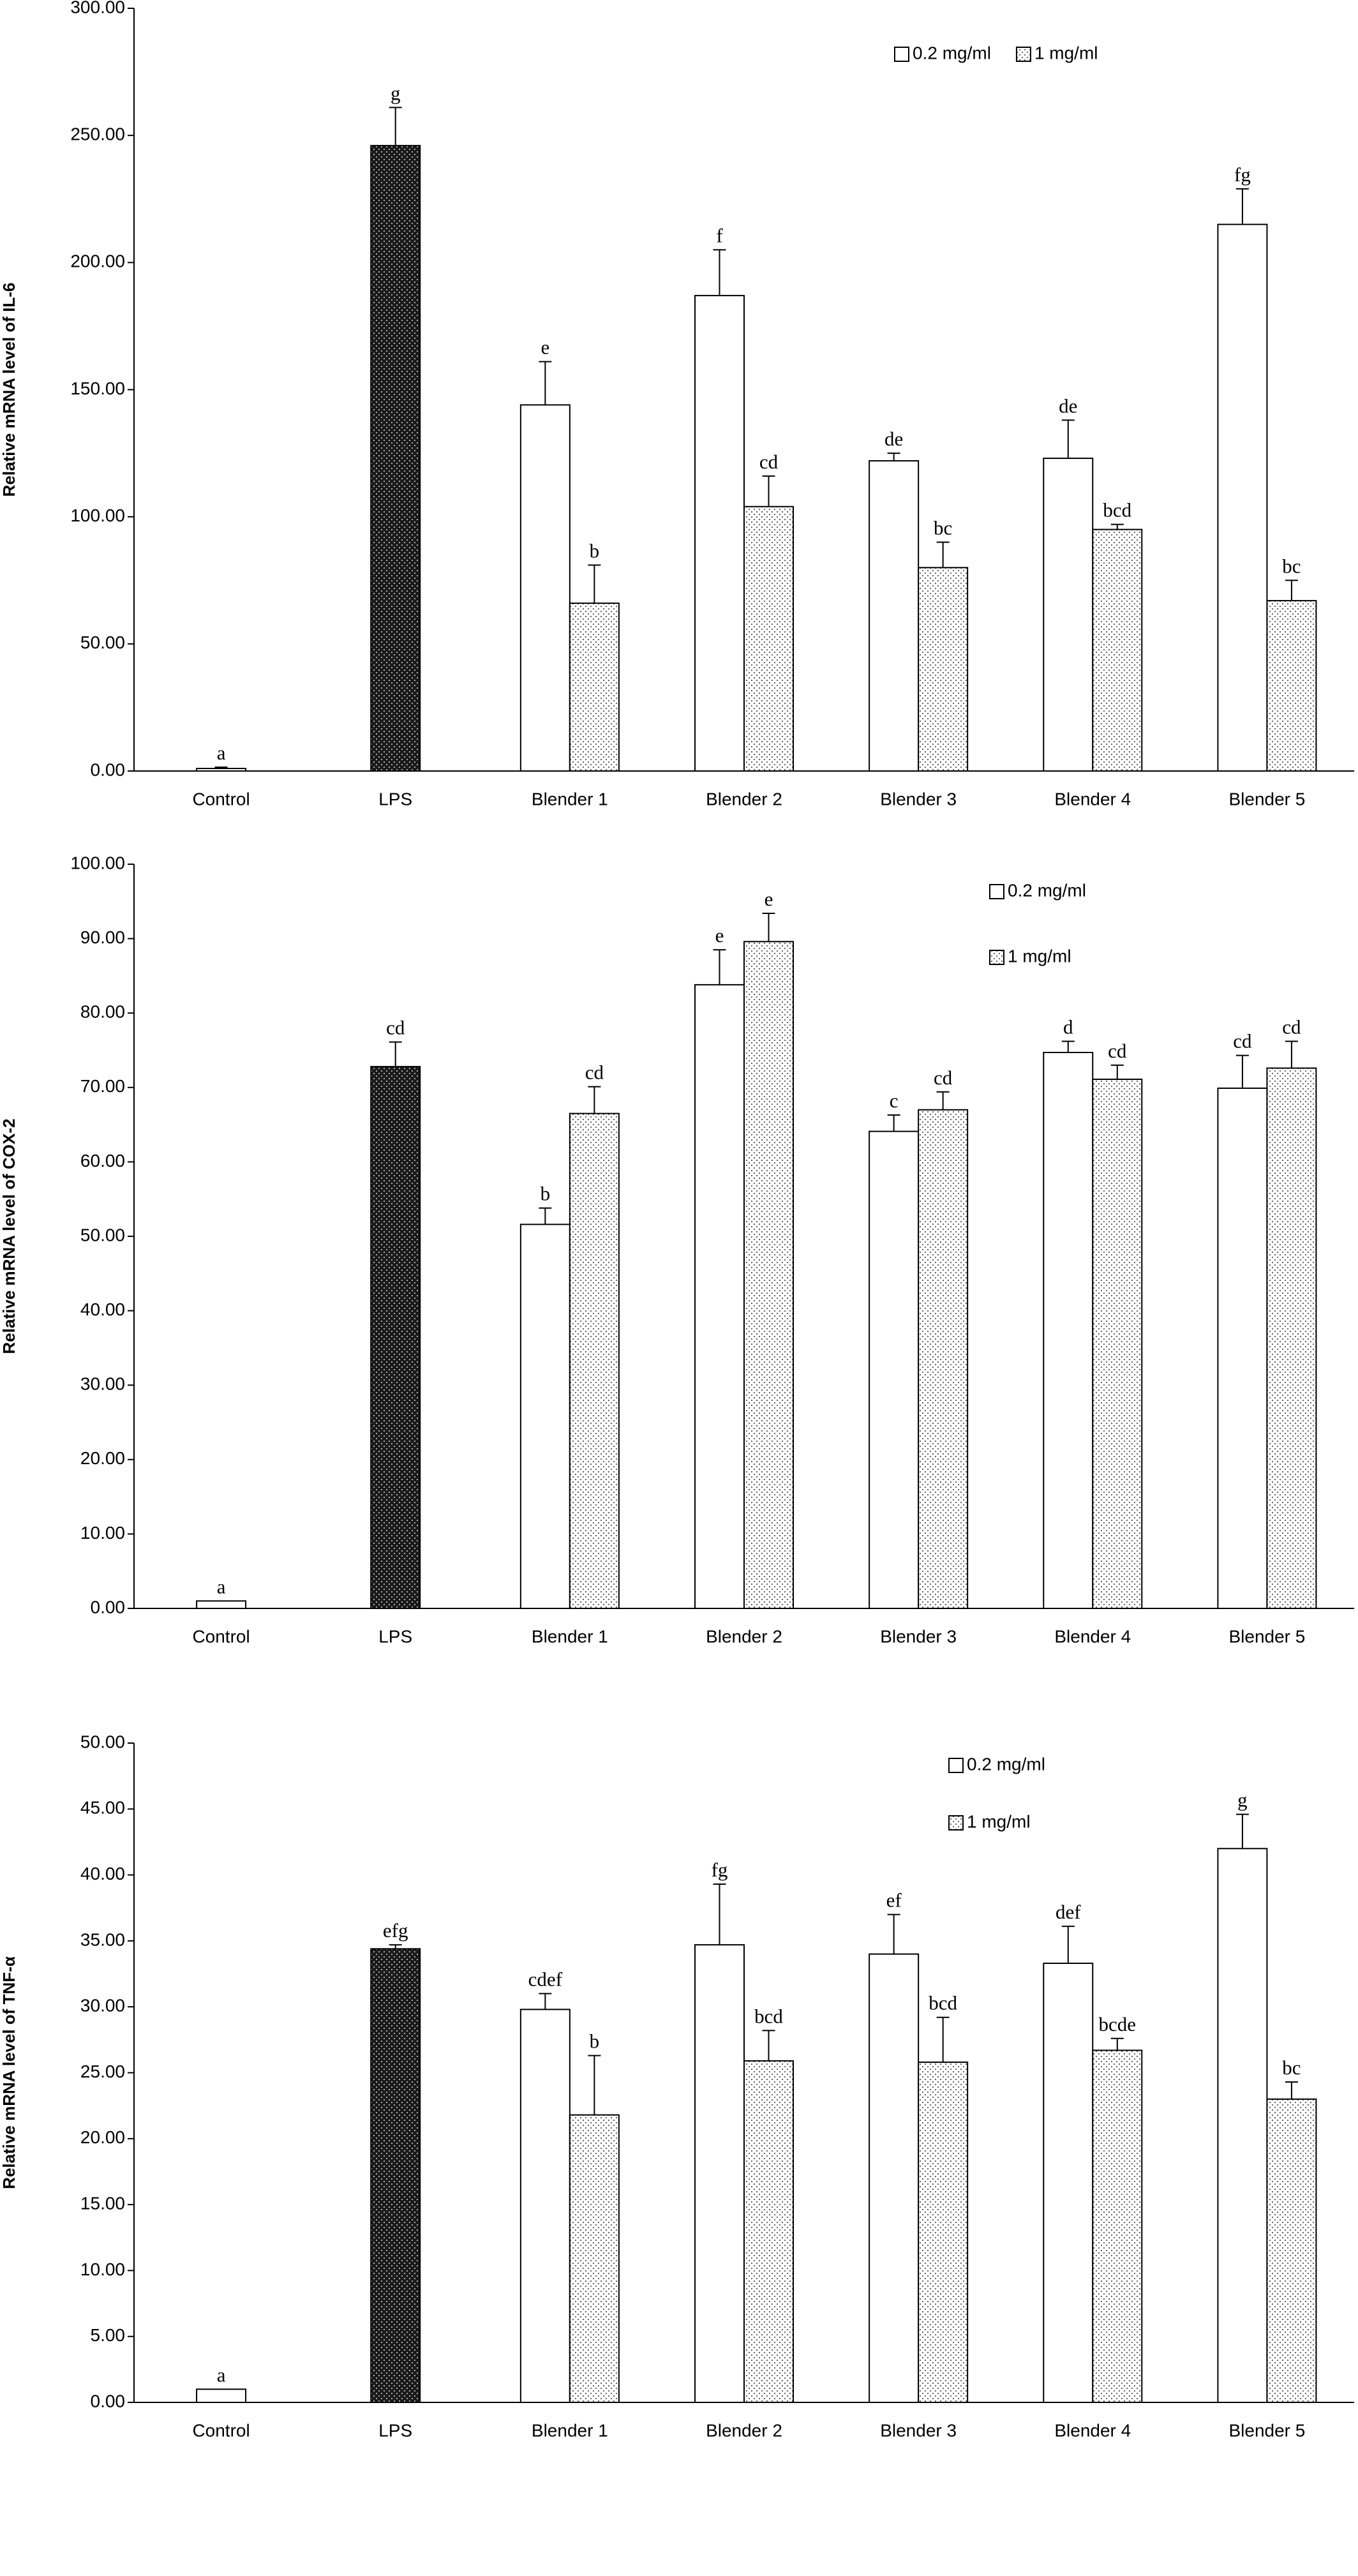 The height and width of the screenshot is (2576, 1358). Describe the element at coordinates (98, 8) in the screenshot. I see `y-tick-label: 300.00` at that location.